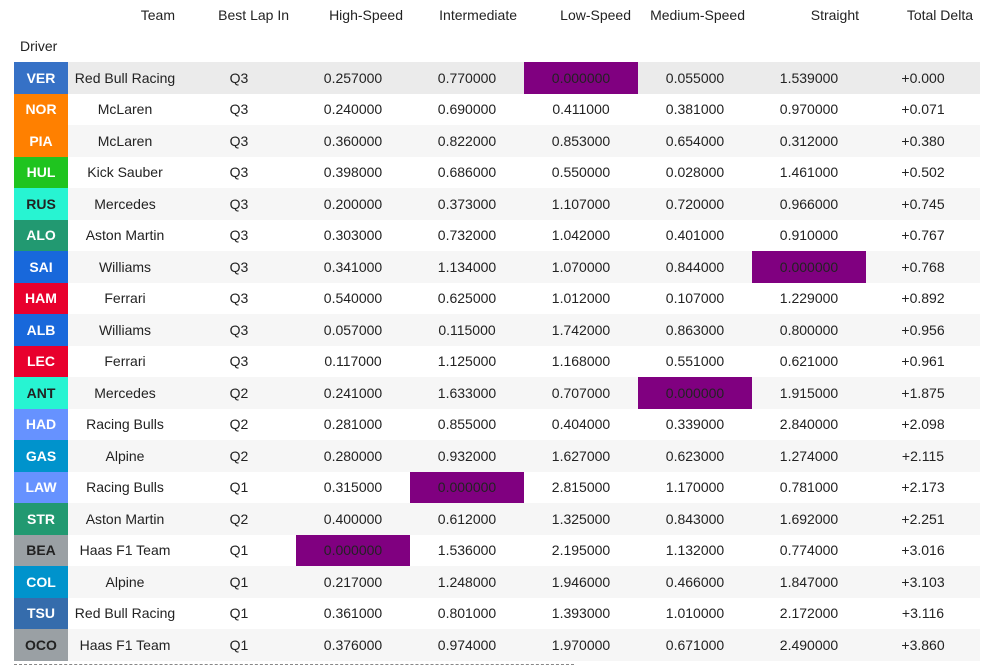 Image resolution: width=985 pixels, height=669 pixels. Describe the element at coordinates (353, 487) in the screenshot. I see `cell: 0.315000` at that location.